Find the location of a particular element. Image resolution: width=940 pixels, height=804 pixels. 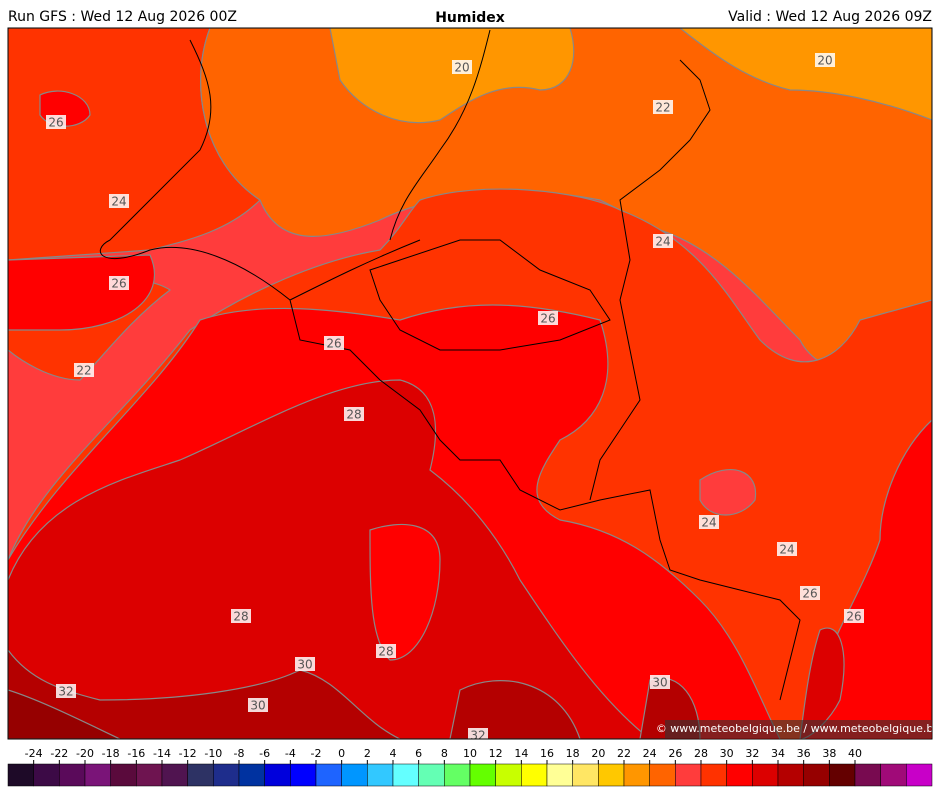

colorbar-tick-label: 16 is located at coordinates (547, 753).